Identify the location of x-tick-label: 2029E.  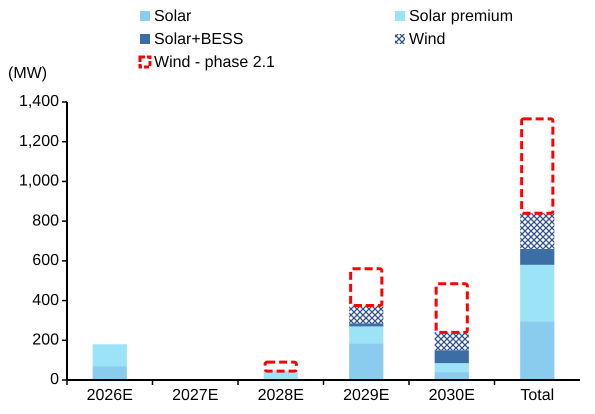
(366, 395).